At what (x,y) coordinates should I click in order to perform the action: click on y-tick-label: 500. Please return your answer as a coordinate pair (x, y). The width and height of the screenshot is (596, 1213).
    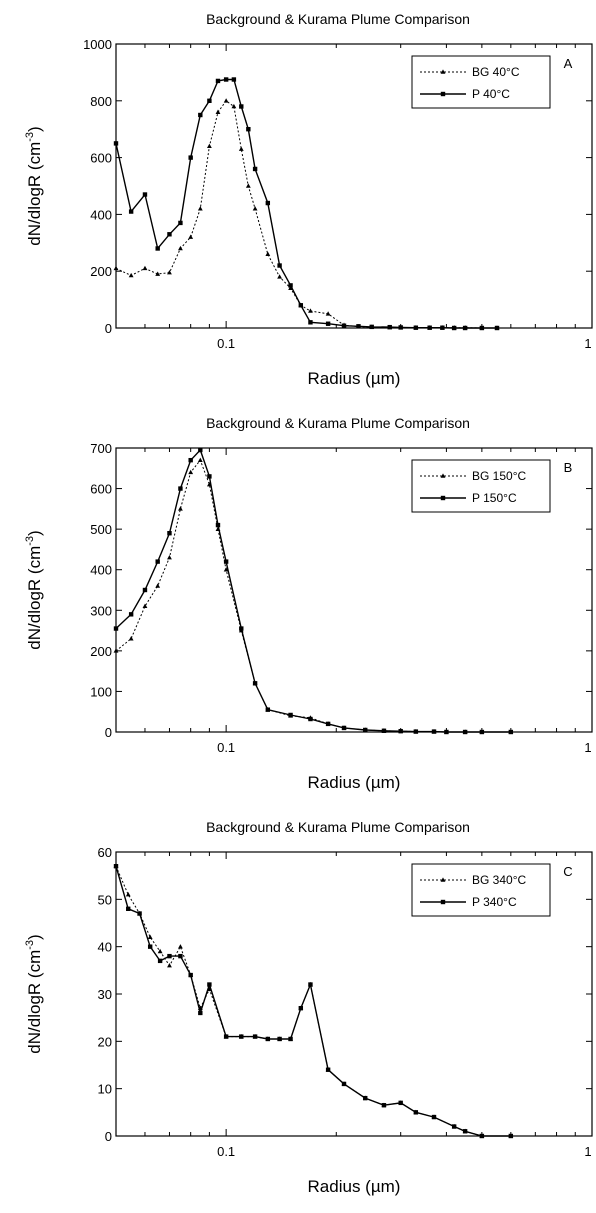
    Looking at the image, I should click on (101, 529).